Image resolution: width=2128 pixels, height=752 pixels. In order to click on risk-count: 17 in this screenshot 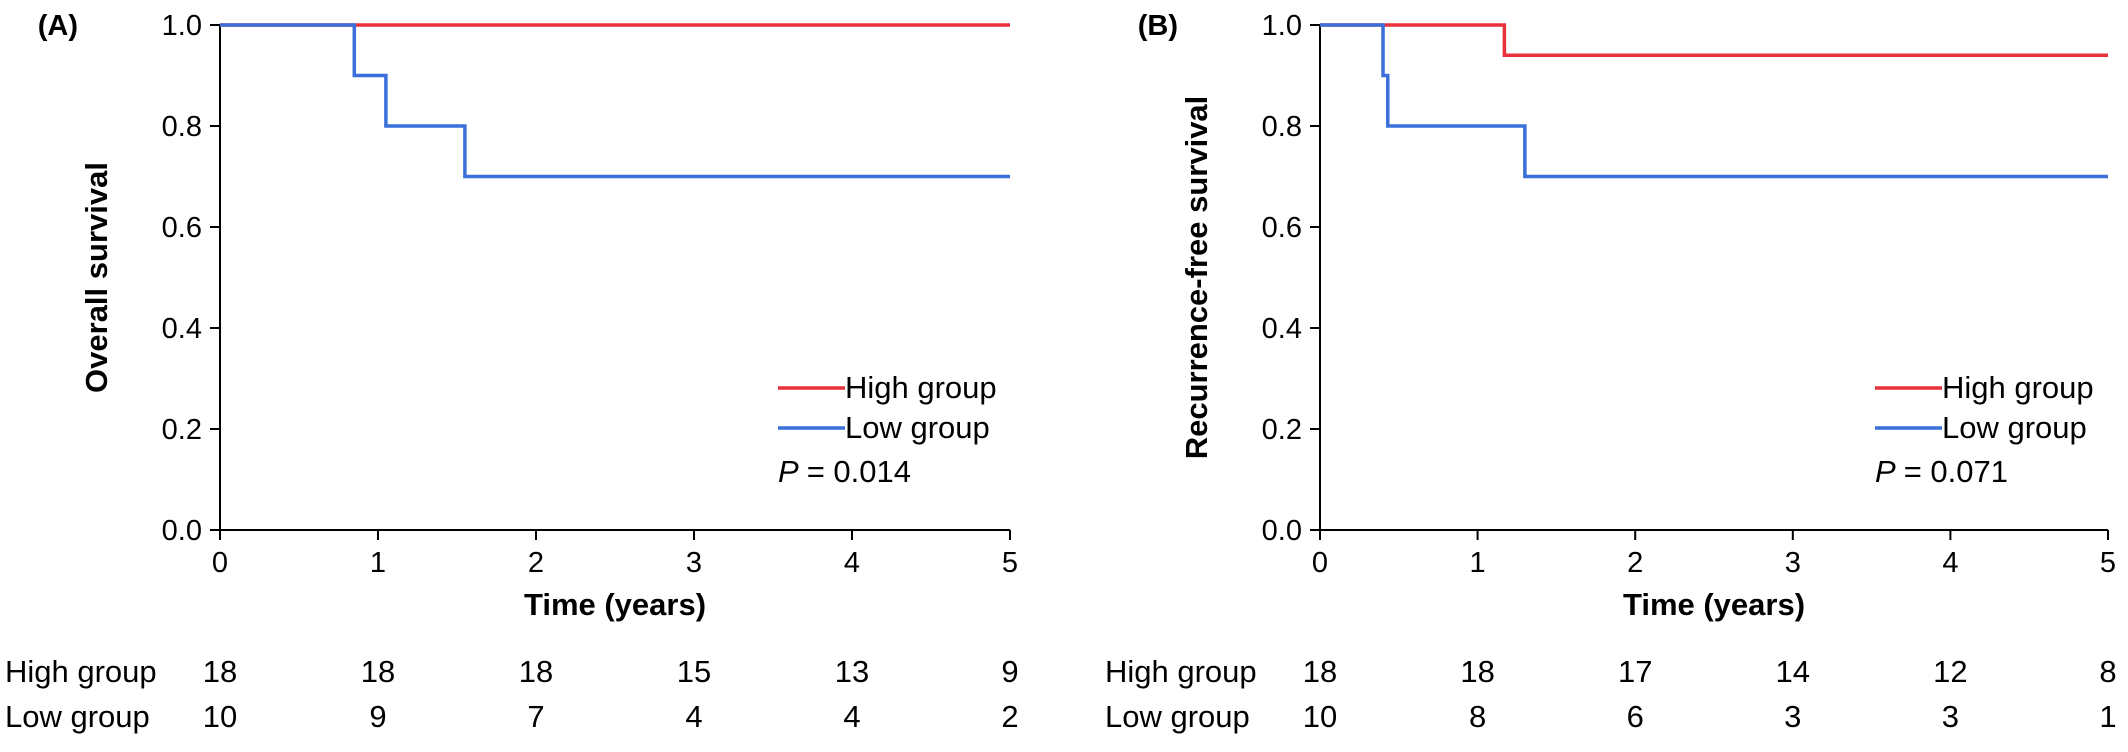, I will do `click(1635, 671)`.